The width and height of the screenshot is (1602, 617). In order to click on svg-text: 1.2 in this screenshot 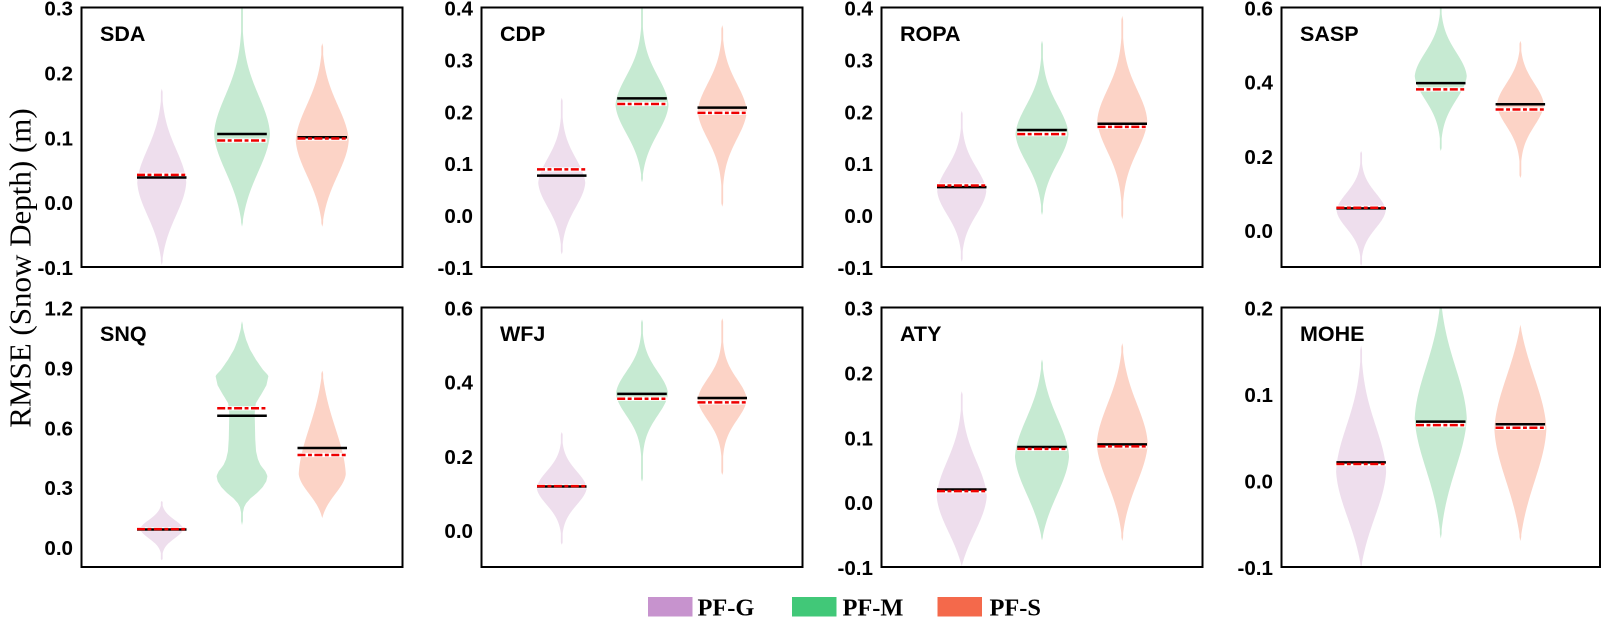, I will do `click(58, 309)`.